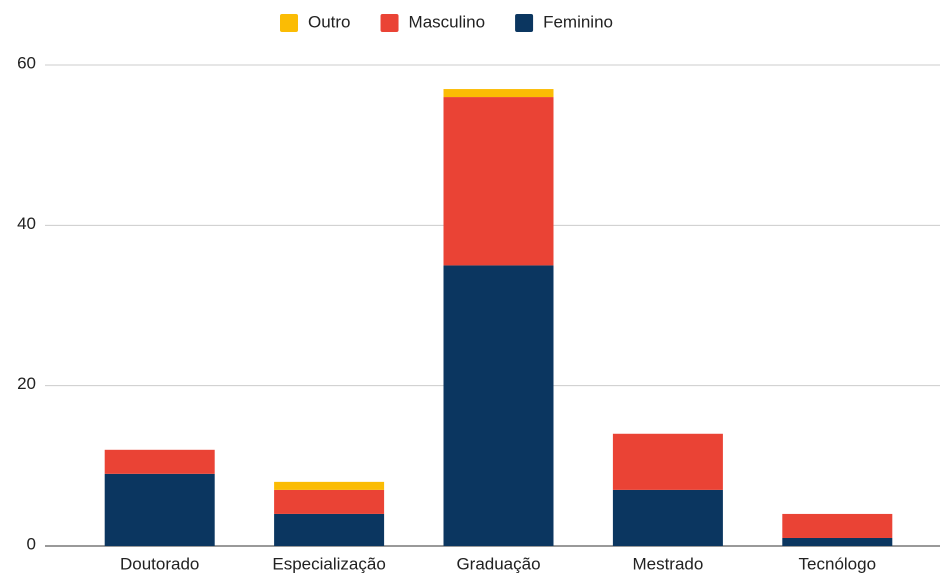 The image size is (942, 575). Describe the element at coordinates (26, 223) in the screenshot. I see `y-tick-label: 40` at that location.